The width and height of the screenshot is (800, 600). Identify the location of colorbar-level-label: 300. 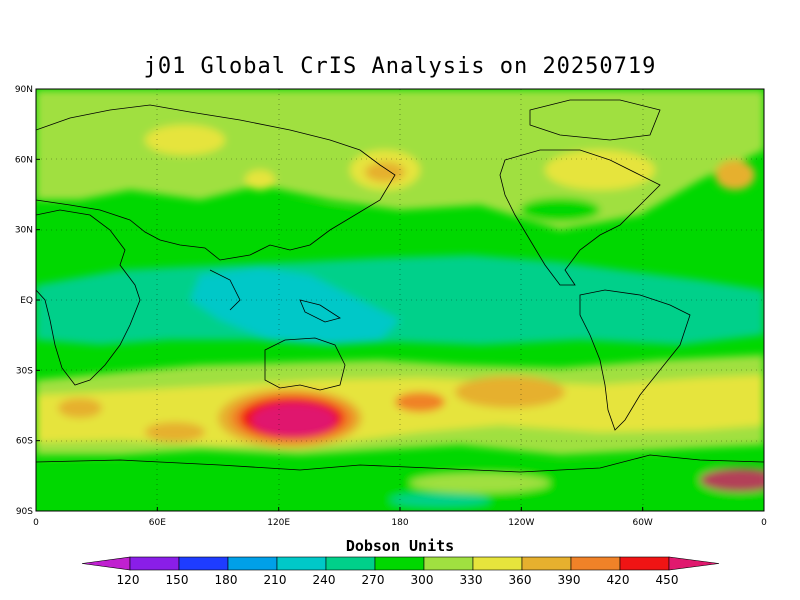
(422, 580).